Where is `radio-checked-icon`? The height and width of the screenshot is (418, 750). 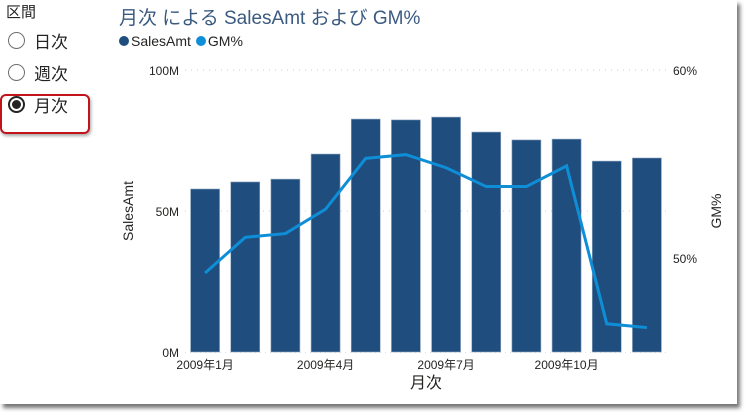 radio-checked-icon is located at coordinates (16, 104).